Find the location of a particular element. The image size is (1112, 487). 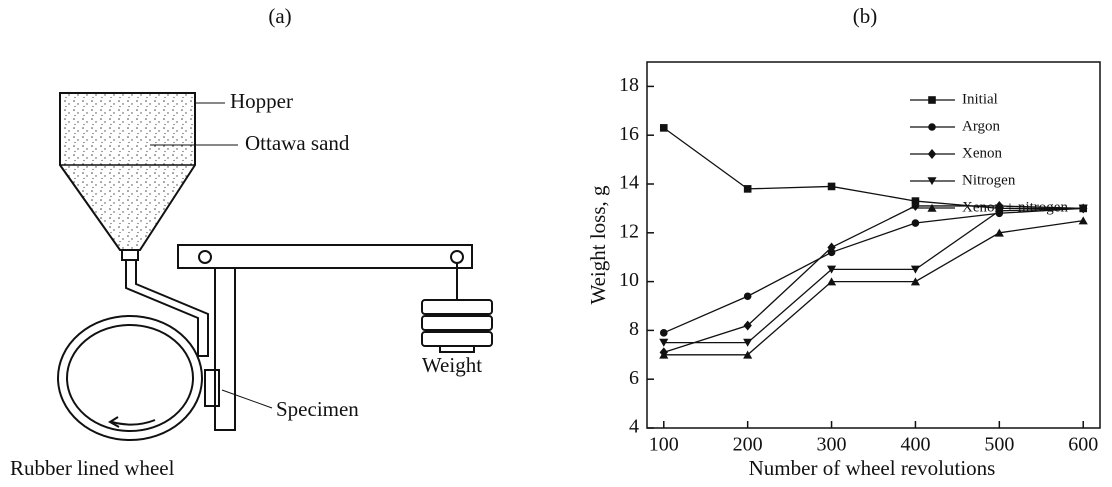

y-tick-label: 10 is located at coordinates (629, 280).